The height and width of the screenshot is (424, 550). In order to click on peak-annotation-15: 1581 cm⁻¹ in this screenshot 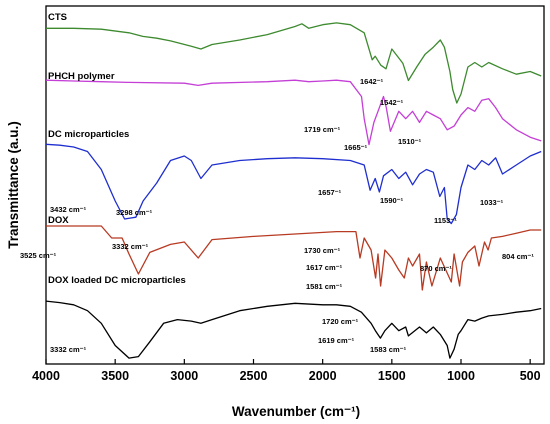, I will do `click(324, 286)`.